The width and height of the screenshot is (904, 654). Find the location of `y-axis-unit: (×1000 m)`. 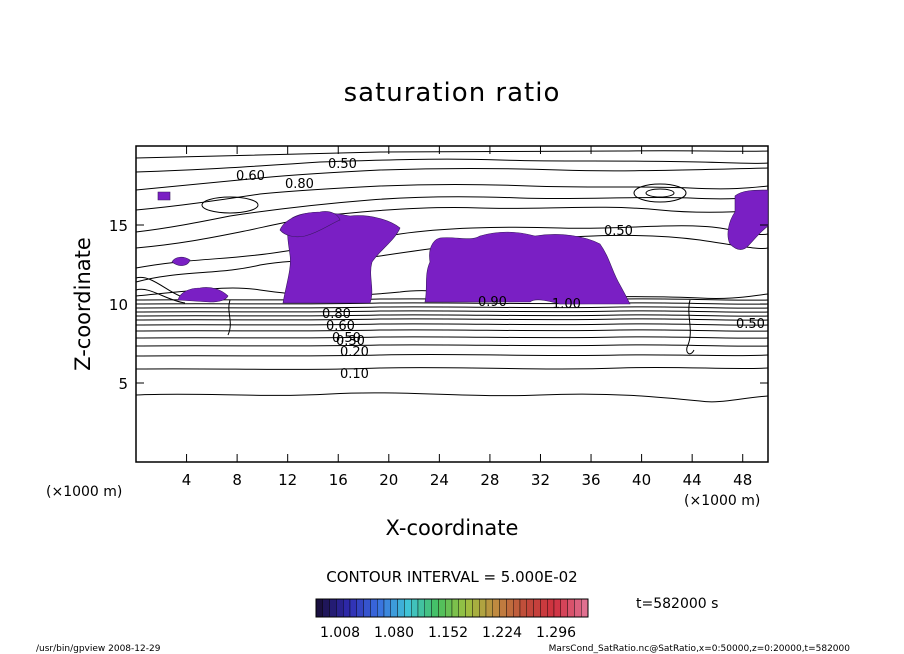

y-axis-unit: (×1000 m) is located at coordinates (84, 492).